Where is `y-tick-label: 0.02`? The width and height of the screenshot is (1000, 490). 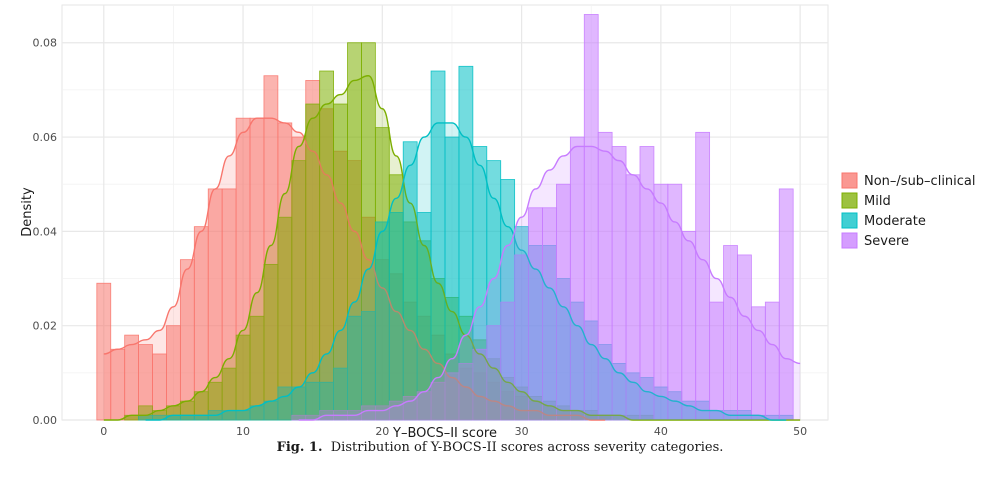
y-tick-label: 0.02 is located at coordinates (45, 326).